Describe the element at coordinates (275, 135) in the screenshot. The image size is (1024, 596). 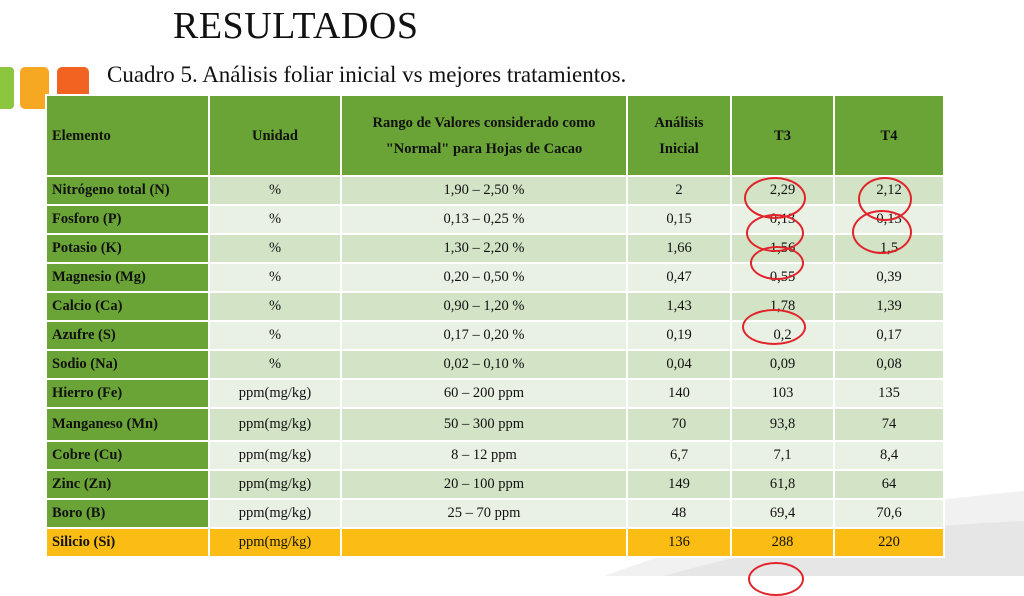
I see `header-unit: Unidad` at that location.